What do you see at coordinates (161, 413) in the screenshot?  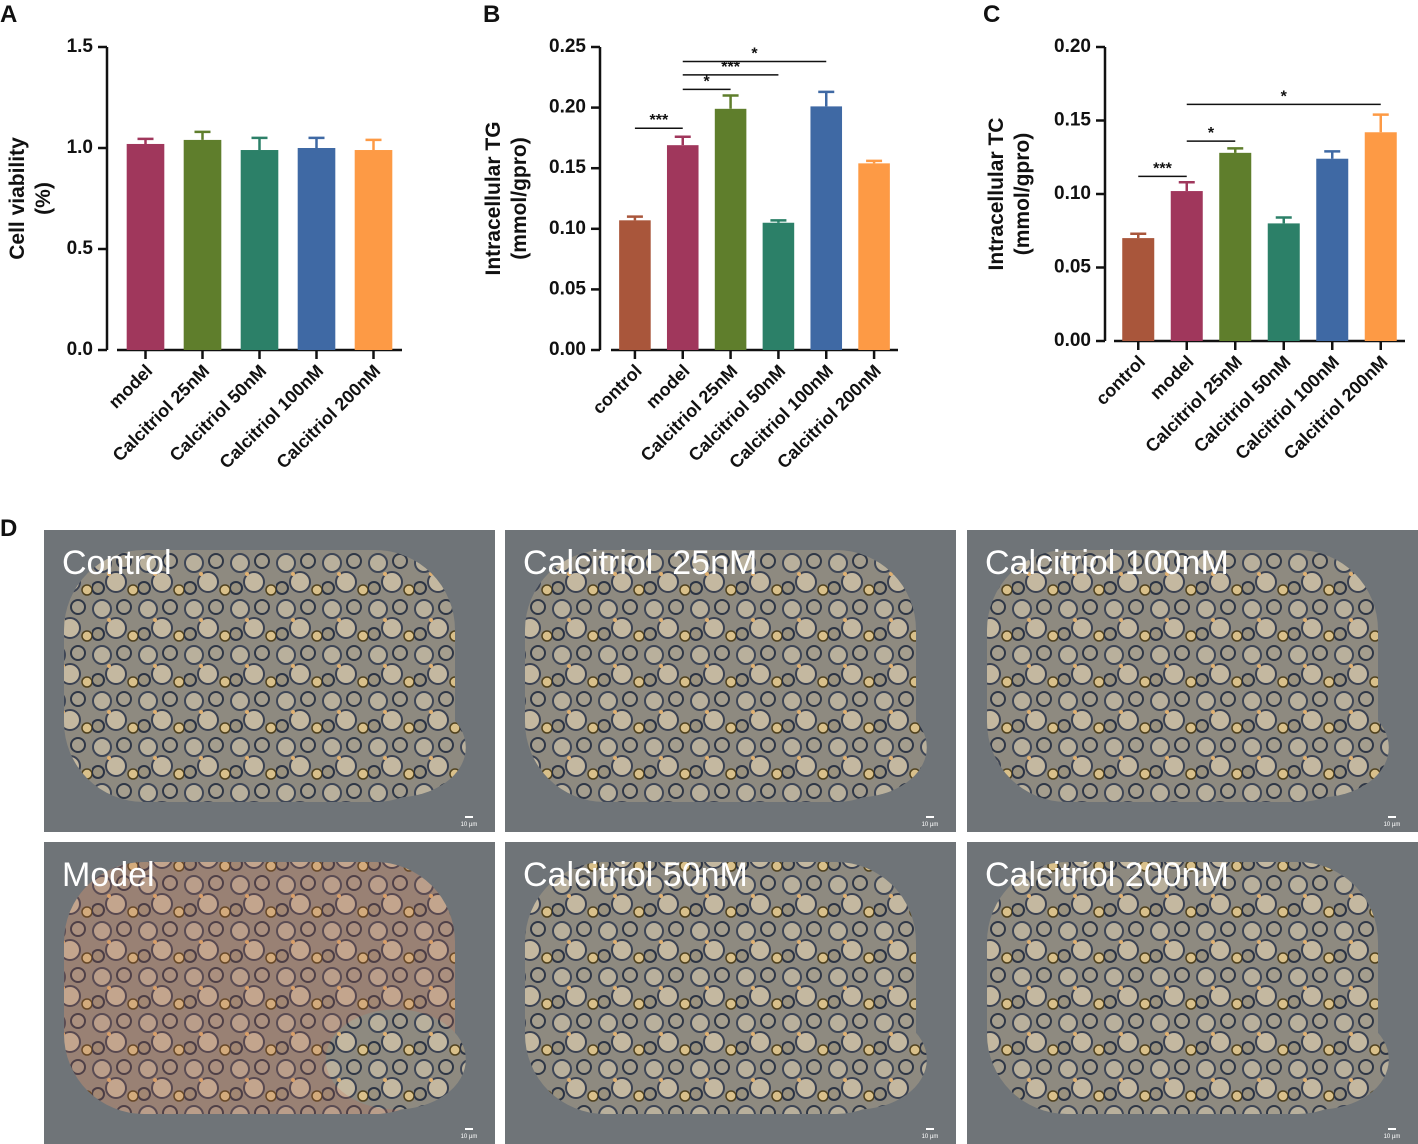 I see `x-tick-label: Calcitriol 25nM` at bounding box center [161, 413].